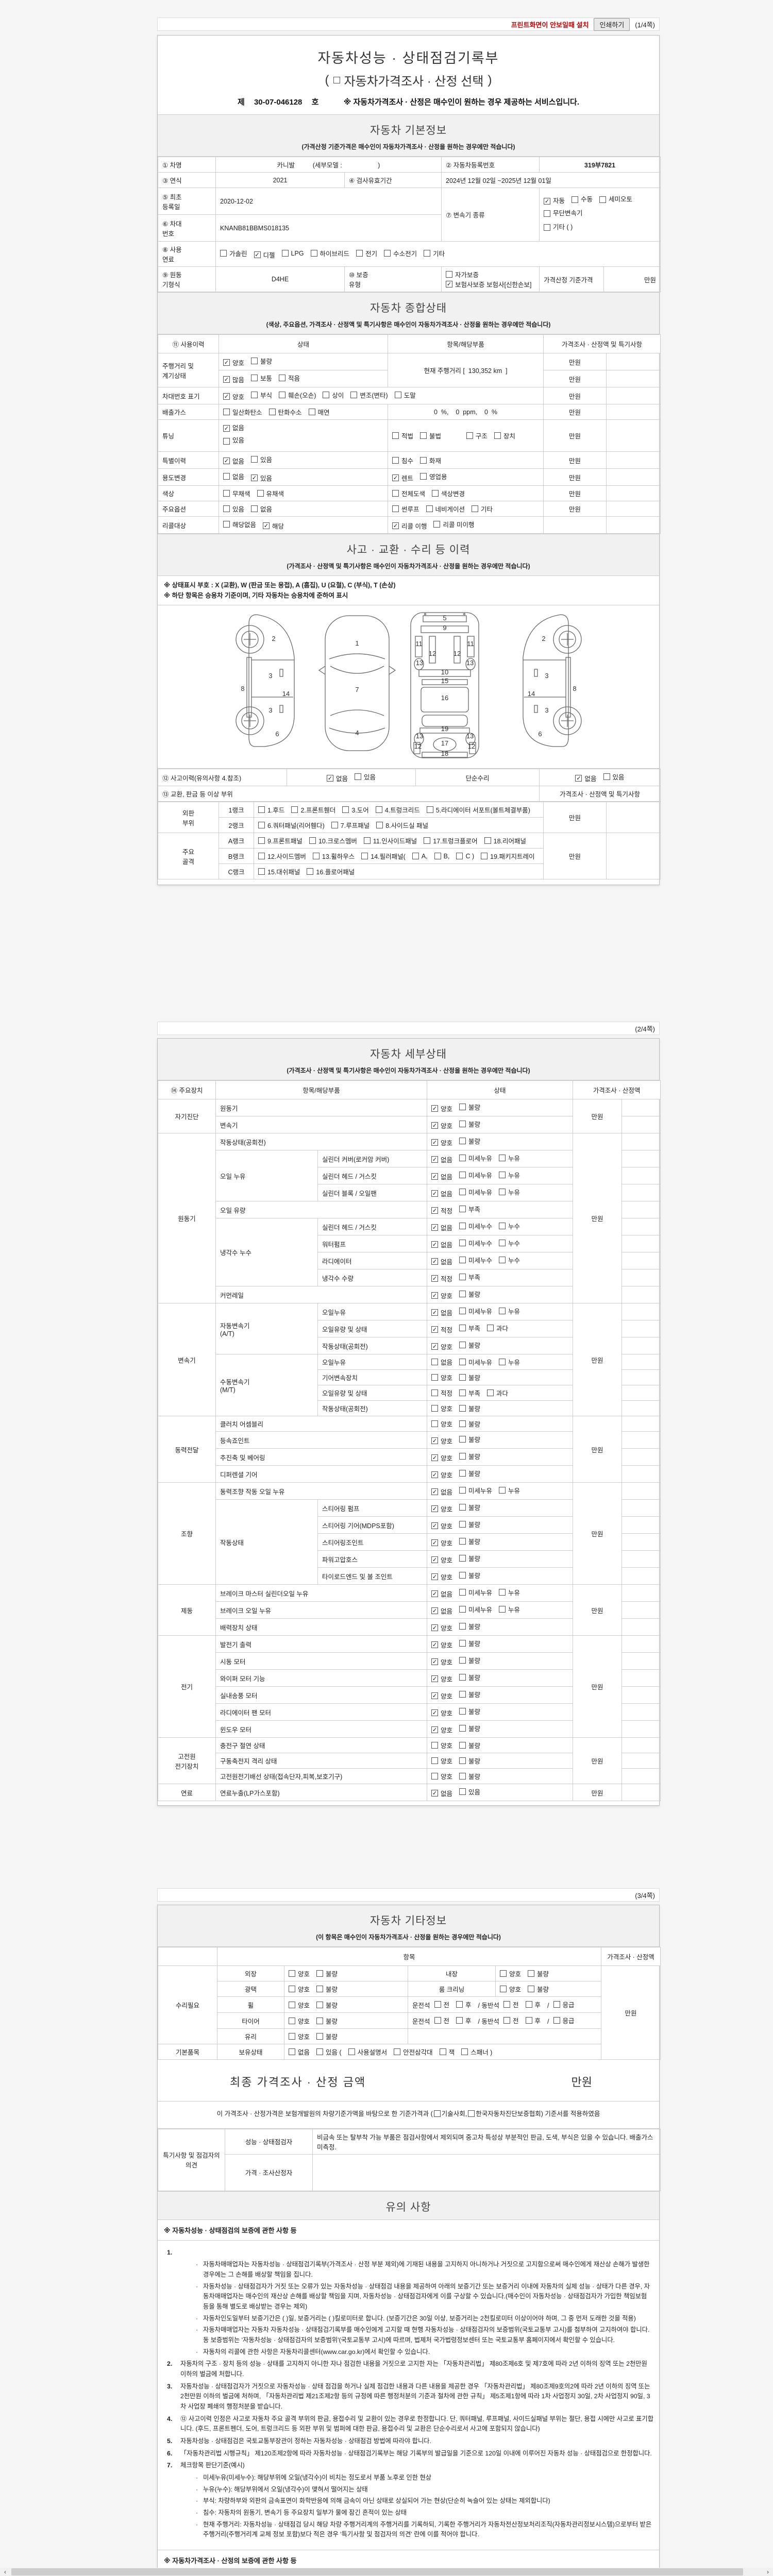 This screenshot has height=2576, width=773. I want to click on scroll-right-arrow: ›, so click(768, 2571).